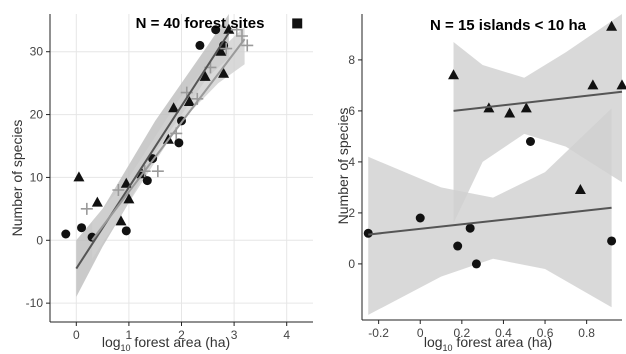 Image resolution: width=626 pixels, height=354 pixels. Describe the element at coordinates (37, 52) in the screenshot. I see `y-tick-label: 30` at that location.